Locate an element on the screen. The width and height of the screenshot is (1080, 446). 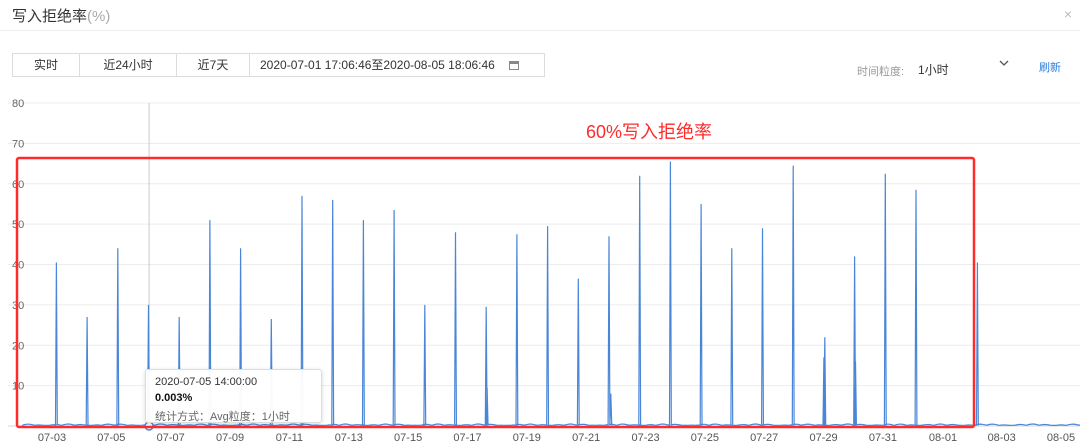
x-tick-label: 08-01 is located at coordinates (943, 438).